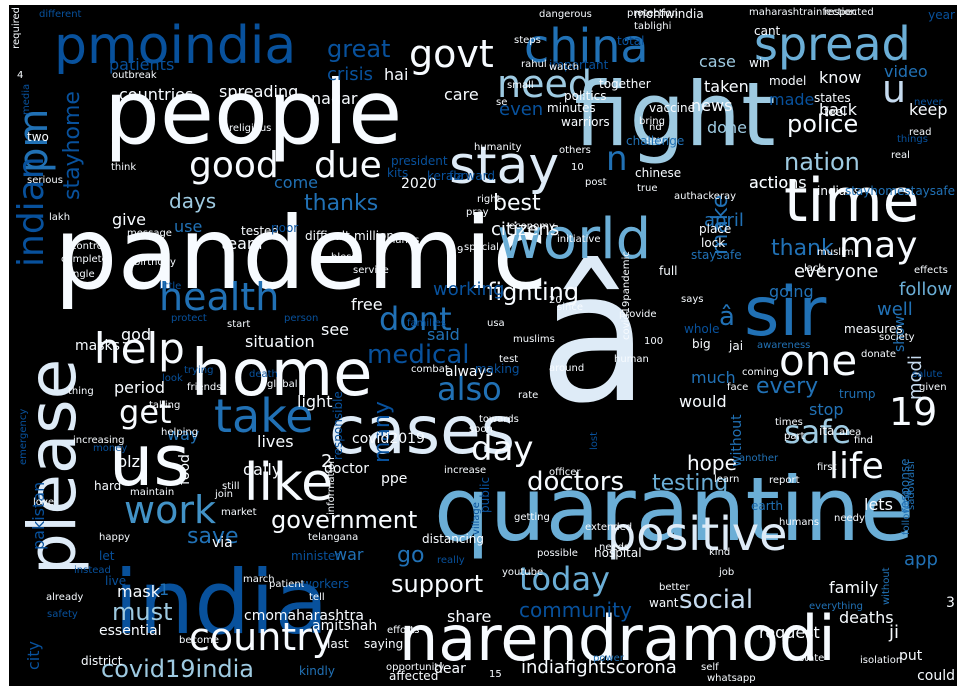 This screenshot has width=963, height=691. What do you see at coordinates (199, 640) in the screenshot?
I see `word-263: become` at bounding box center [199, 640].